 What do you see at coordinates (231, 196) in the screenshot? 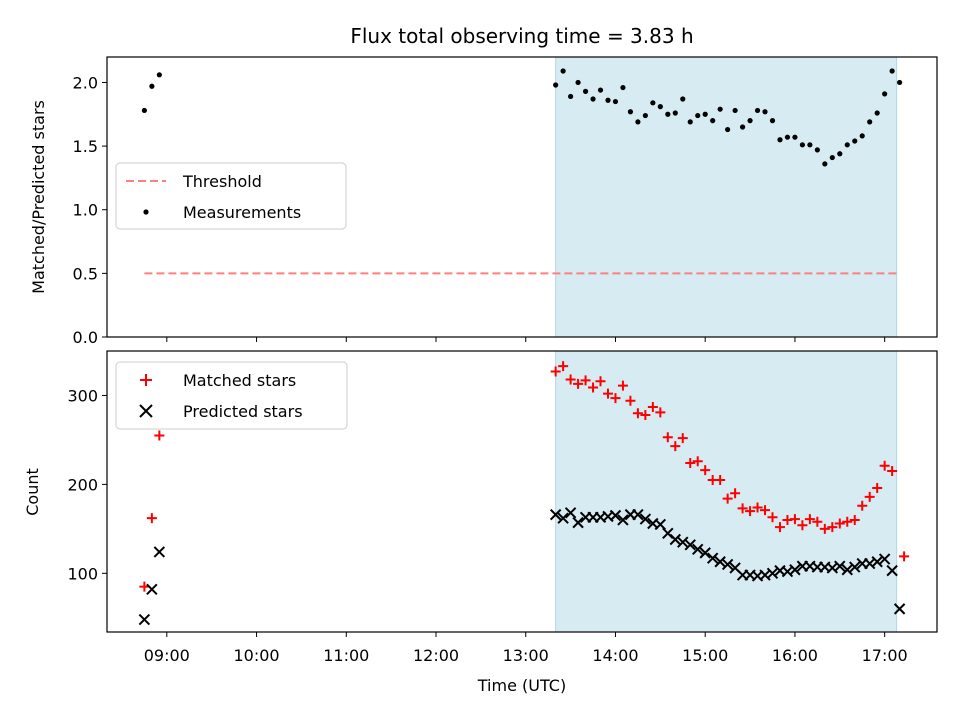
I see `legend: Threshold Measurements` at bounding box center [231, 196].